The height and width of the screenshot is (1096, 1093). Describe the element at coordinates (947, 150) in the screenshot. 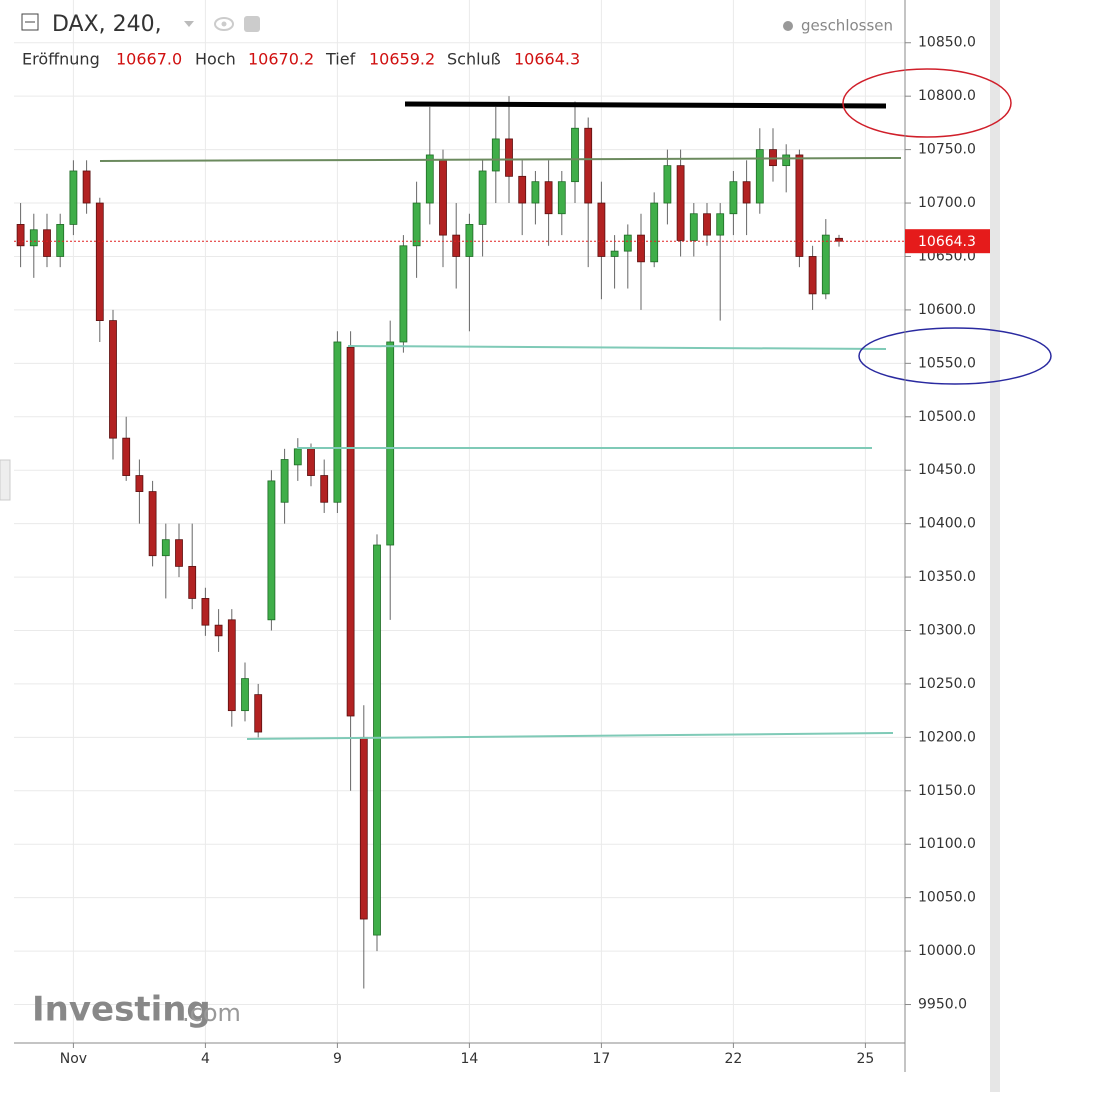

I see `y-tick-label: 10750.0` at that location.